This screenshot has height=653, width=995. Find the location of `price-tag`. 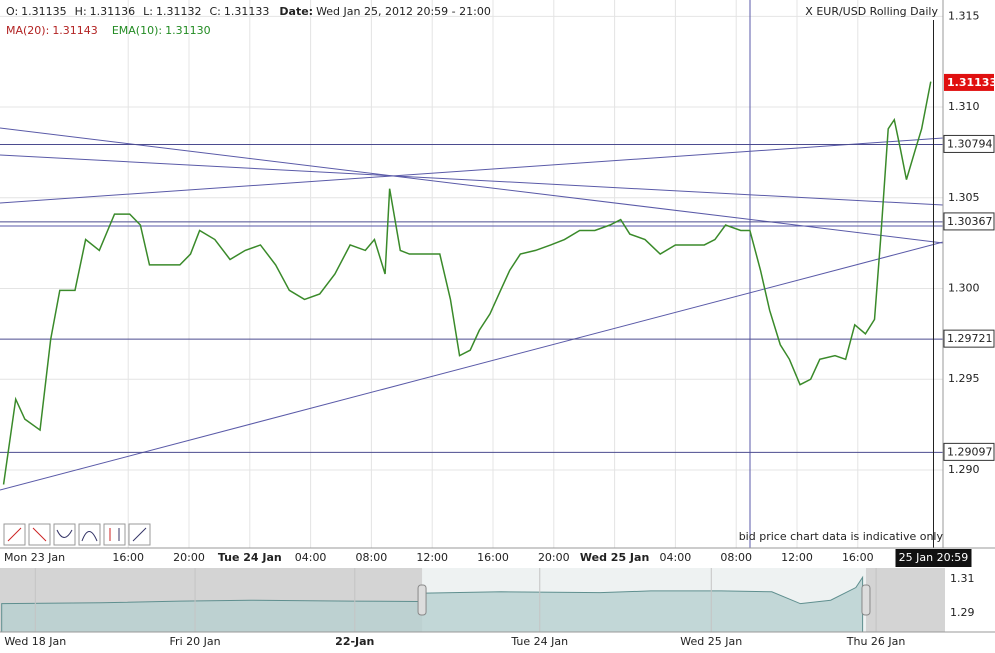

price-tag is located at coordinates (969, 82).